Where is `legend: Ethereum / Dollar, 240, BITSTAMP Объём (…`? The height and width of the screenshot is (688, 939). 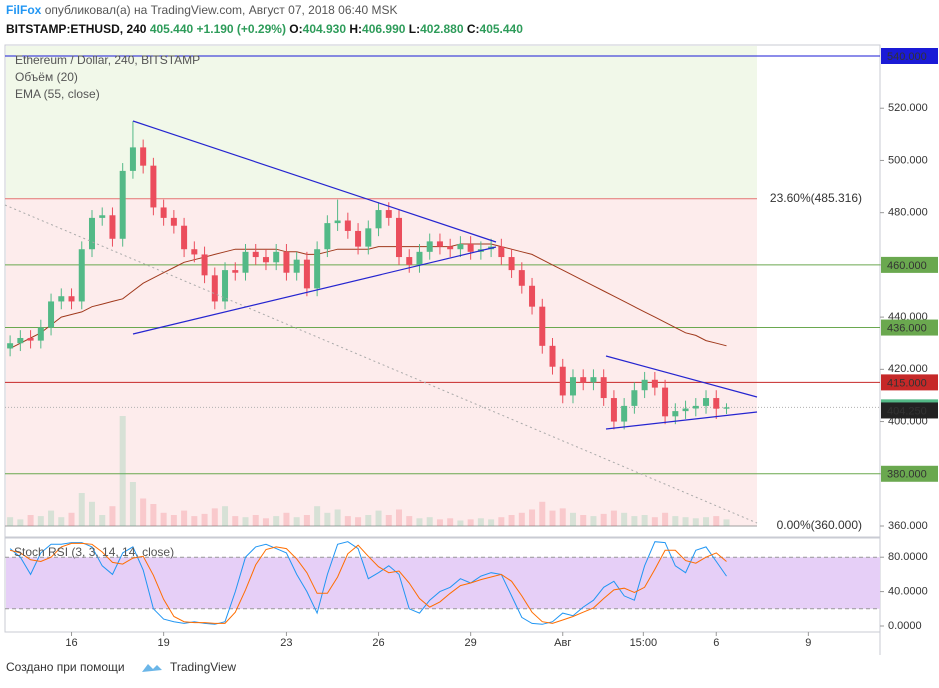 legend: Ethereum / Dollar, 240, BITSTAMP Объём (… is located at coordinates (107, 306).